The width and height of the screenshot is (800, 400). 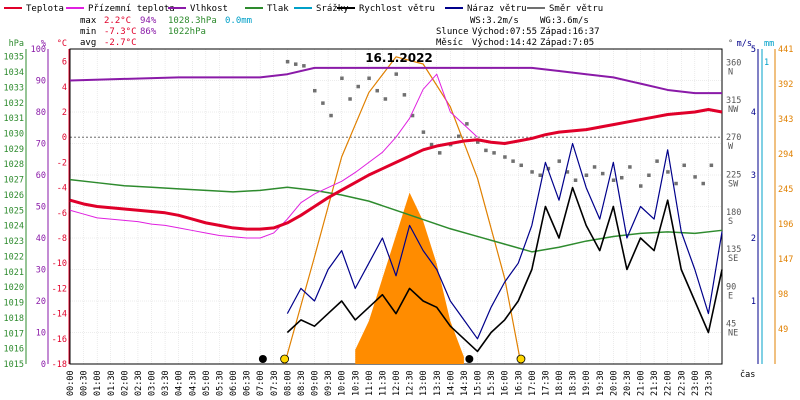 What do you see at coordinates (238, 21) in the screenshot?
I see `stats-max-rain: 0.0mm` at bounding box center [238, 21].